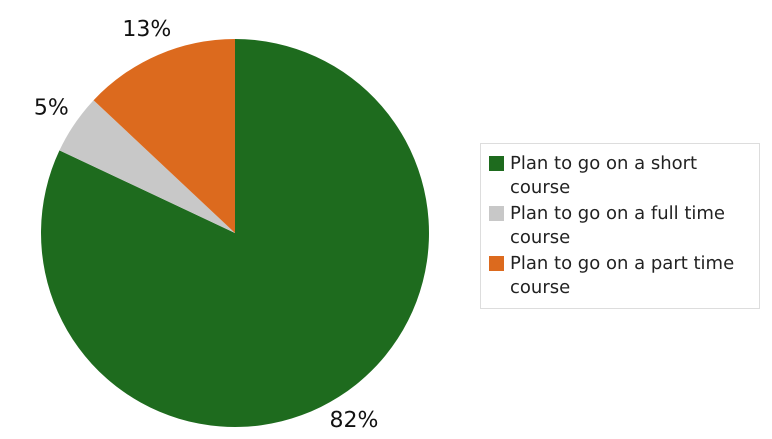 The image size is (772, 439). What do you see at coordinates (164, 136) in the screenshot?
I see `pie-slice` at bounding box center [164, 136].